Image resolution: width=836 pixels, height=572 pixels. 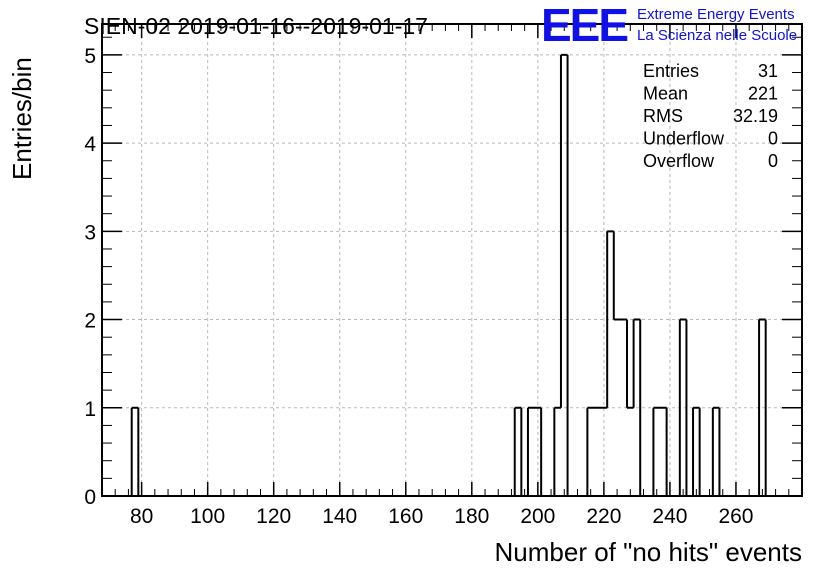 I want to click on y-tick-label: 1, so click(x=90, y=409).